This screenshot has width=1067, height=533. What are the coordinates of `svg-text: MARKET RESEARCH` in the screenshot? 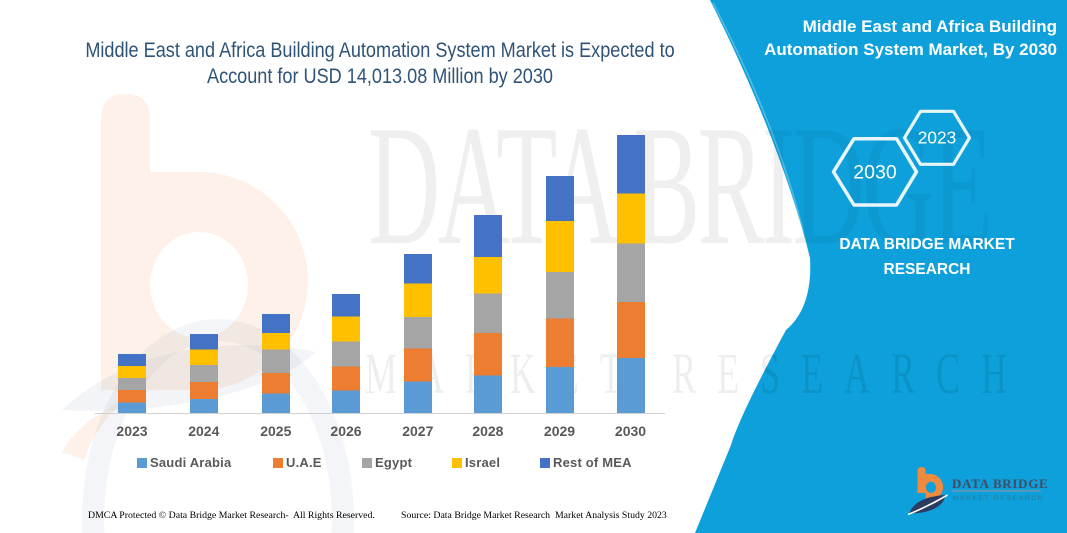 It's located at (999, 498).